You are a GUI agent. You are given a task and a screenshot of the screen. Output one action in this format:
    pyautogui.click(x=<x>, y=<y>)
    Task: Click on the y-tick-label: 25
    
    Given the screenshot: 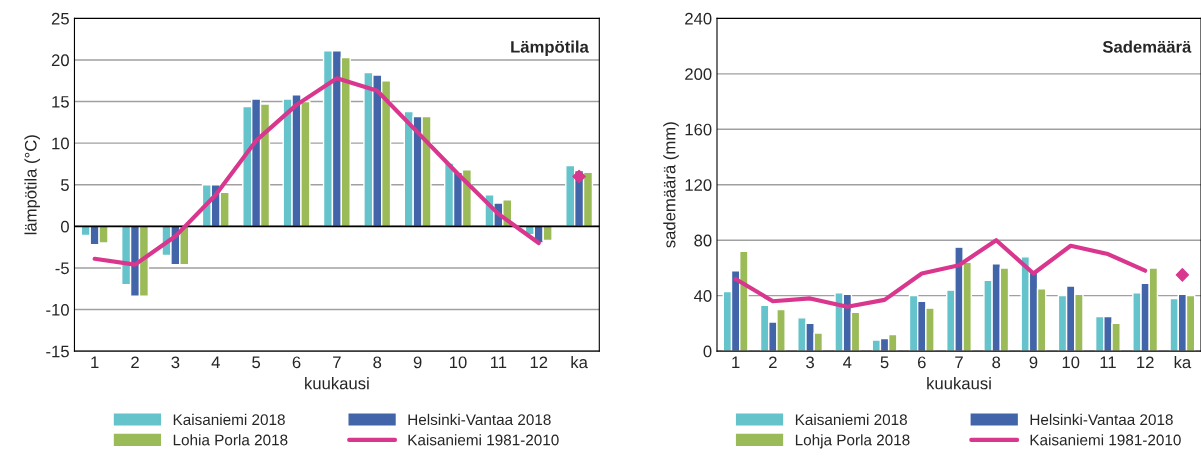 What is the action you would take?
    pyautogui.click(x=60, y=18)
    